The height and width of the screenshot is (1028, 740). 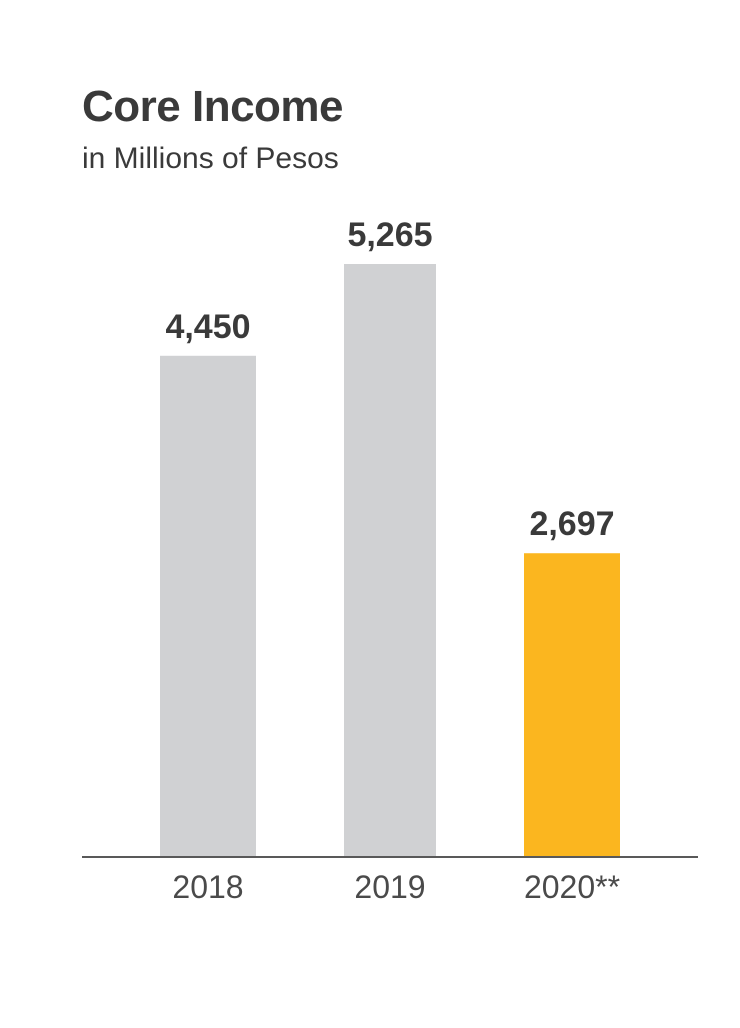 I want to click on bar-2019, so click(x=390, y=560).